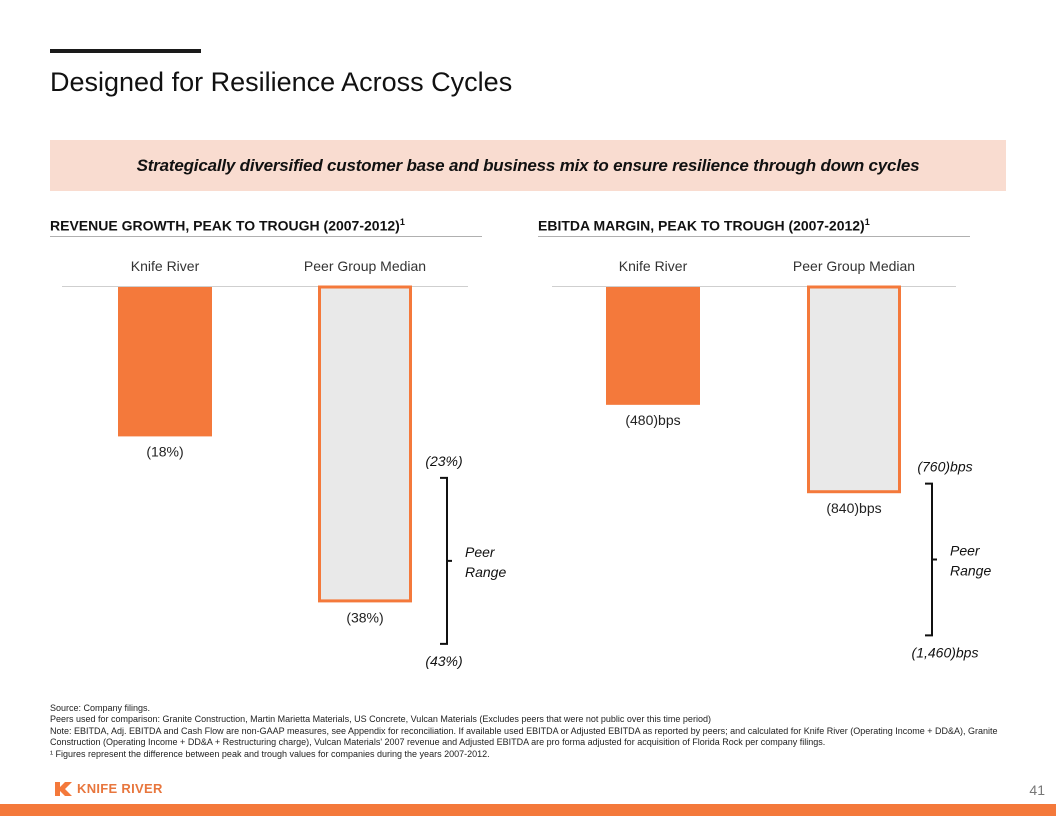 The height and width of the screenshot is (816, 1056). What do you see at coordinates (165, 266) in the screenshot?
I see `revenue-category-label: Knife River` at bounding box center [165, 266].